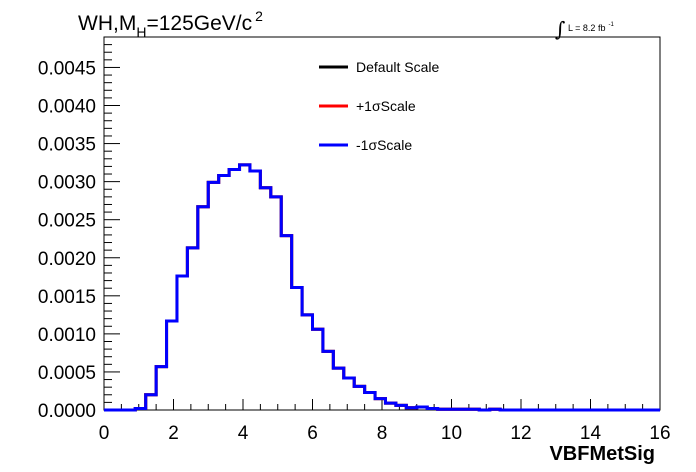 The height and width of the screenshot is (472, 696). Describe the element at coordinates (67, 68) in the screenshot. I see `y-tick-label: 0.0045` at that location.